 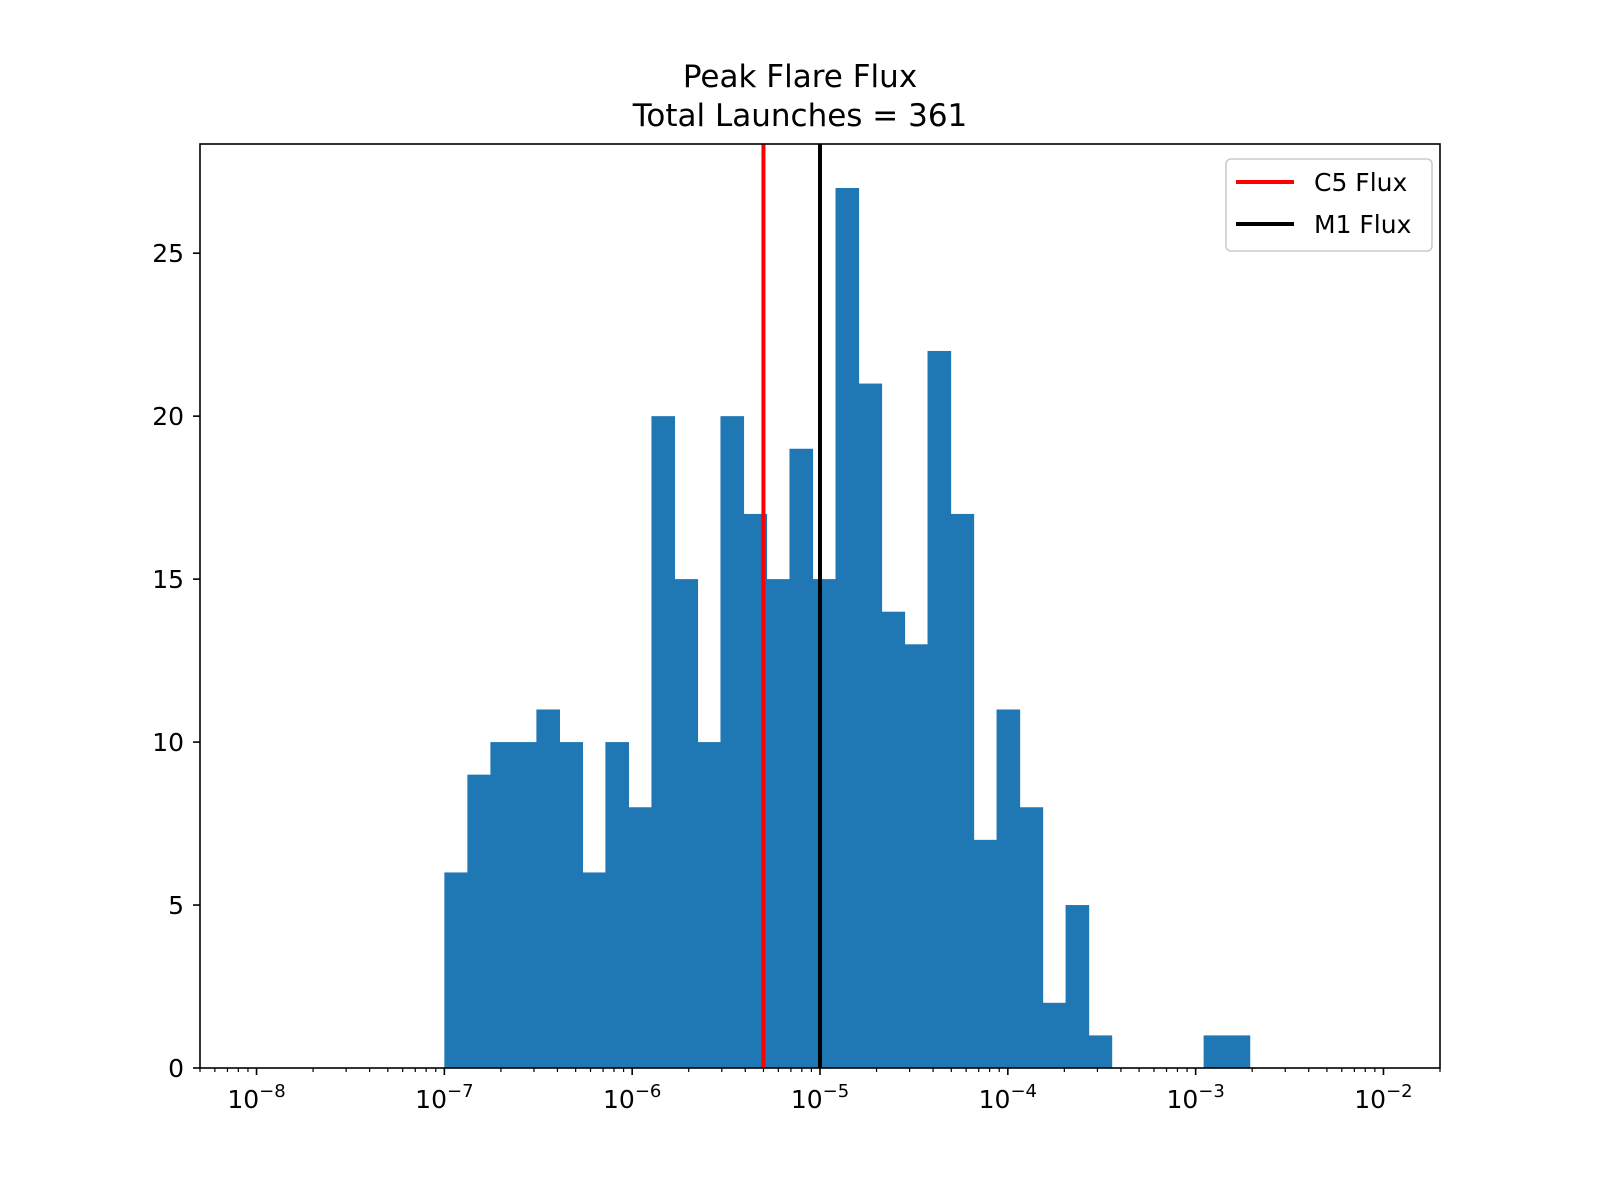 What do you see at coordinates (1008, 1097) in the screenshot?
I see `x-tick-label: 10⁻⁴` at bounding box center [1008, 1097].